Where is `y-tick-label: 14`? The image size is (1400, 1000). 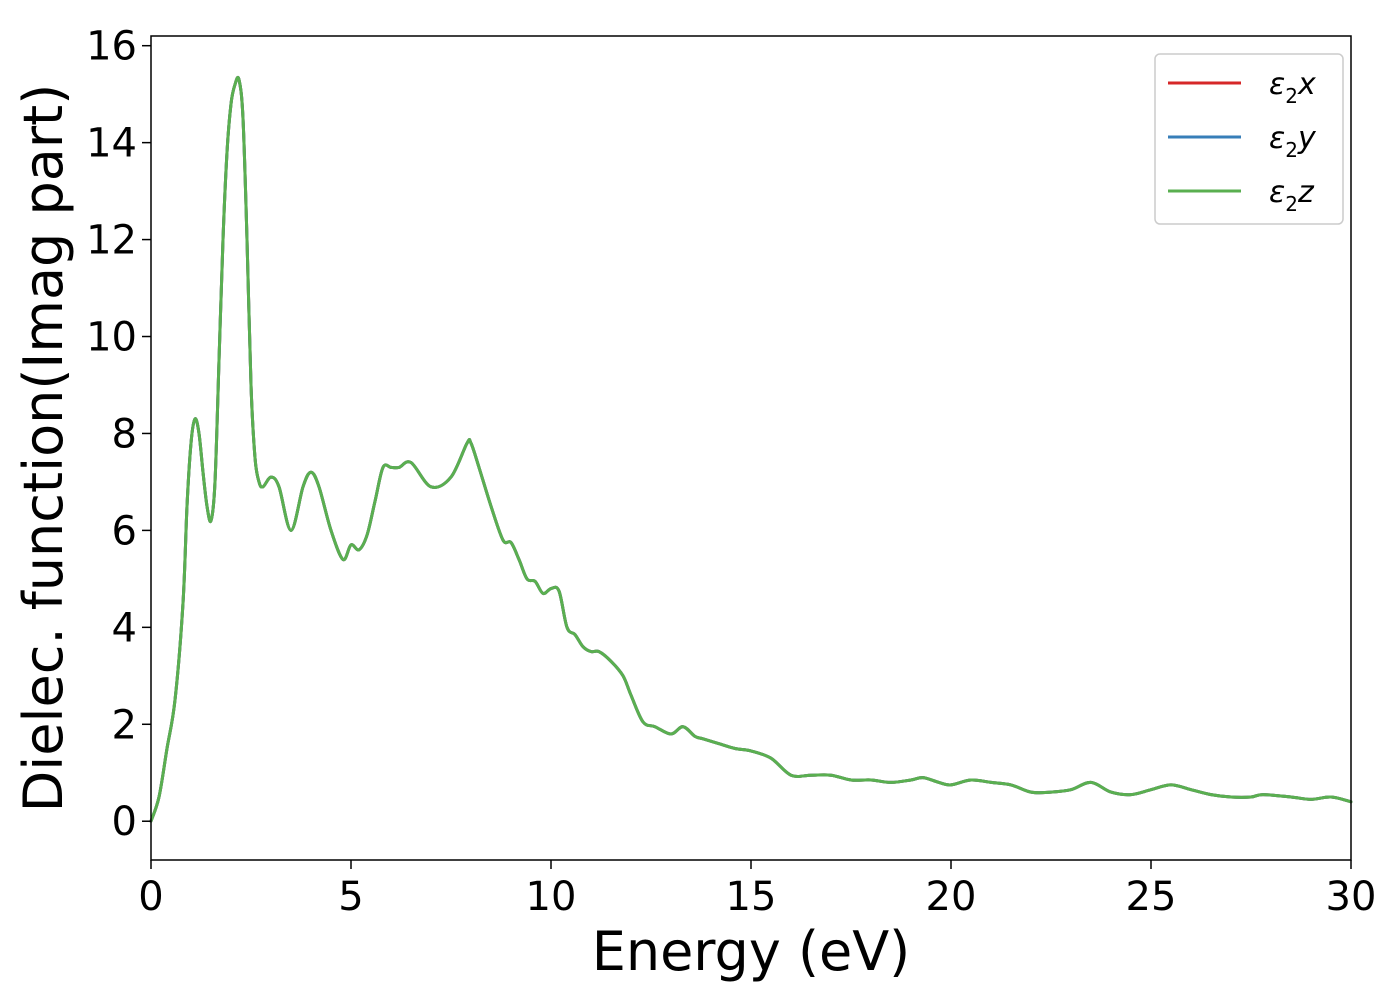 y-tick-label: 14 is located at coordinates (111, 144).